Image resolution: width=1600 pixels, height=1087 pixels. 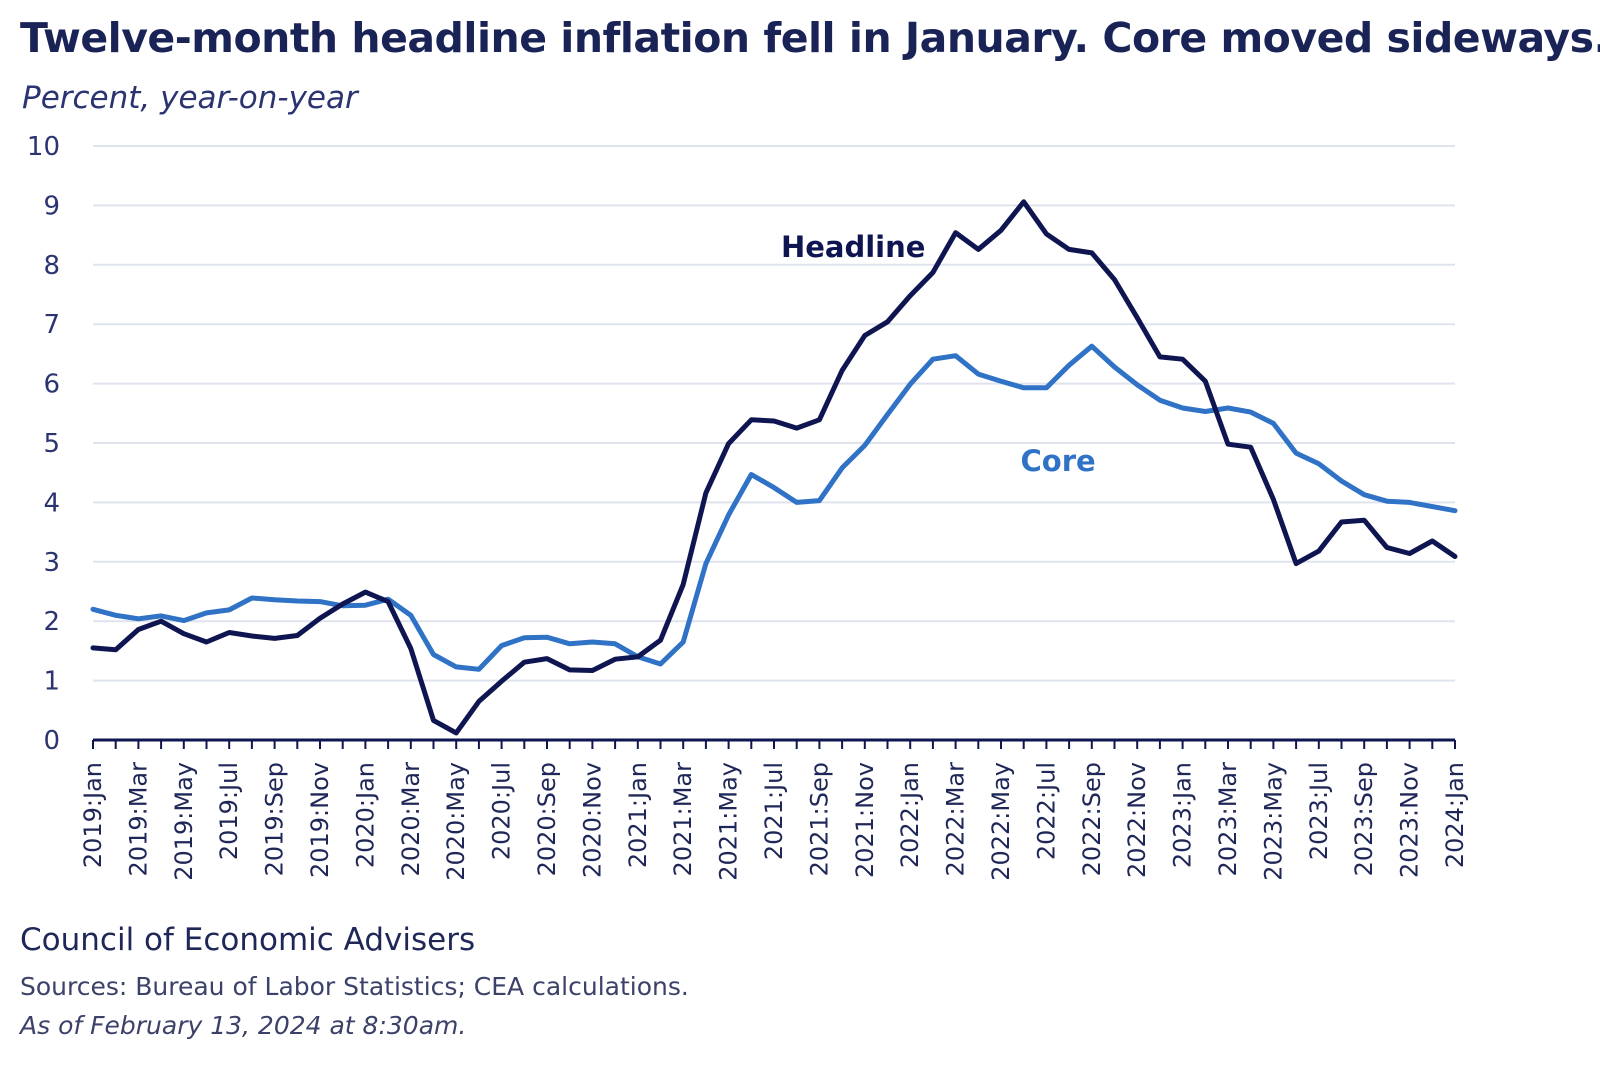 What do you see at coordinates (956, 819) in the screenshot?
I see `x-tick-label: 2022:Mar` at bounding box center [956, 819].